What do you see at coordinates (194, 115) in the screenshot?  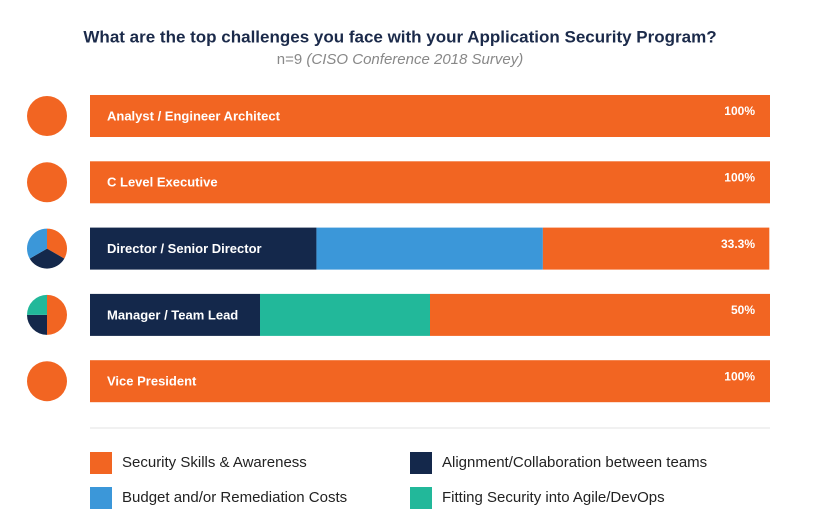 I see `category-label: Analyst / Engineer Architect` at bounding box center [194, 115].